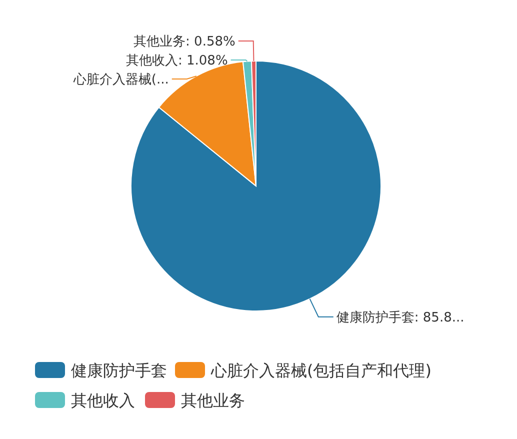 This screenshot has width=517, height=439. I want to click on legend-label: 心脏介入器械(包括自产和代理), so click(321, 370).